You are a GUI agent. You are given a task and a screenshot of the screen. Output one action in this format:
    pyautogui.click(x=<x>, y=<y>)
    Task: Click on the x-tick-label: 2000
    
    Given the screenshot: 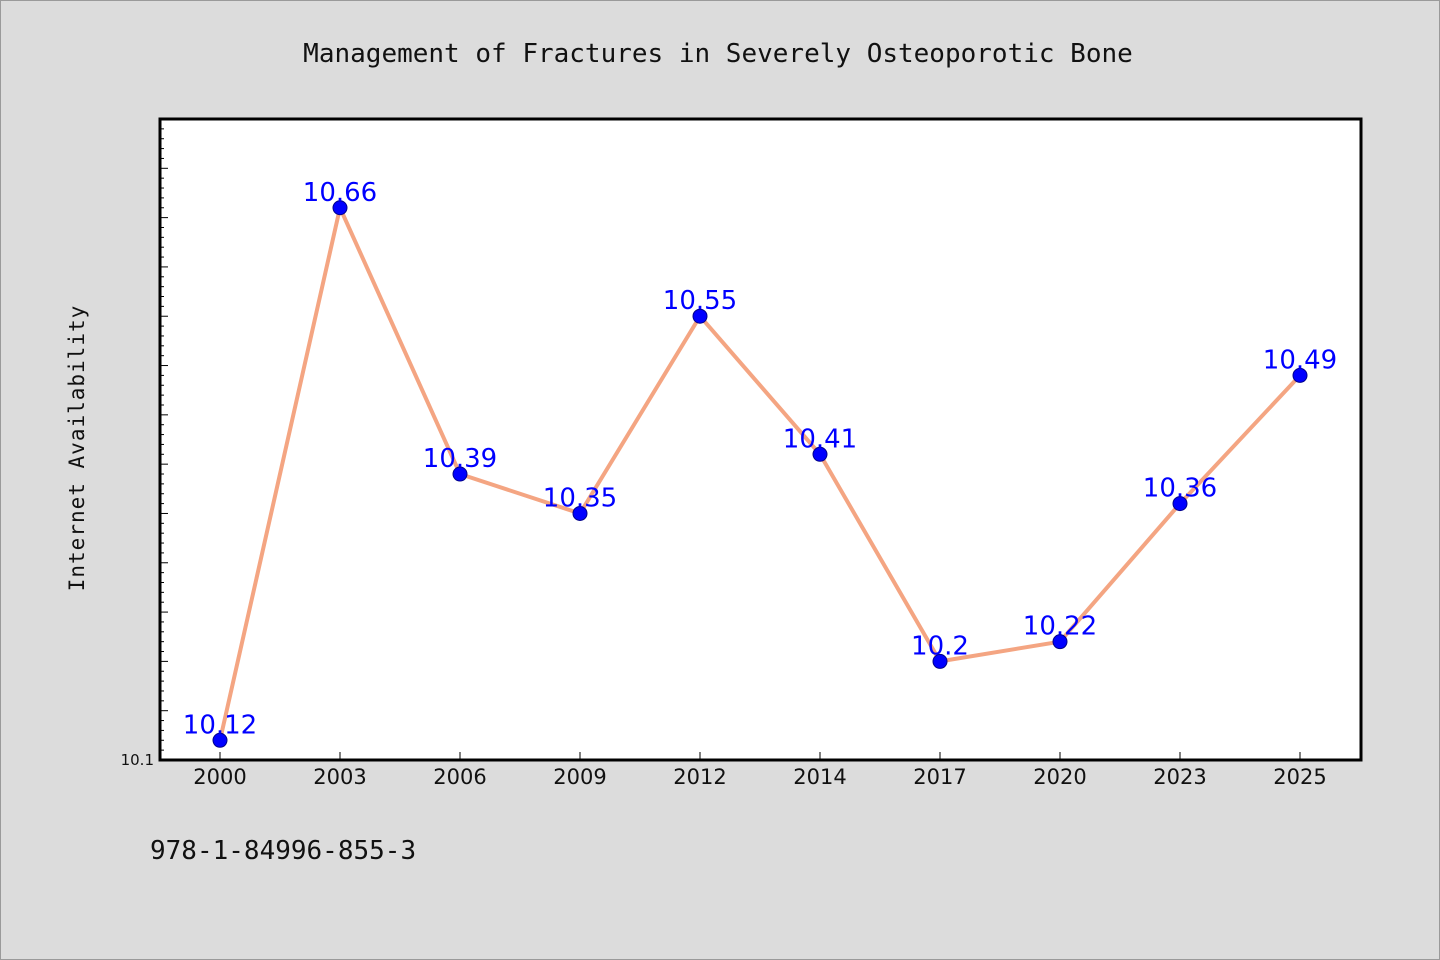 What is the action you would take?
    pyautogui.click(x=219, y=777)
    